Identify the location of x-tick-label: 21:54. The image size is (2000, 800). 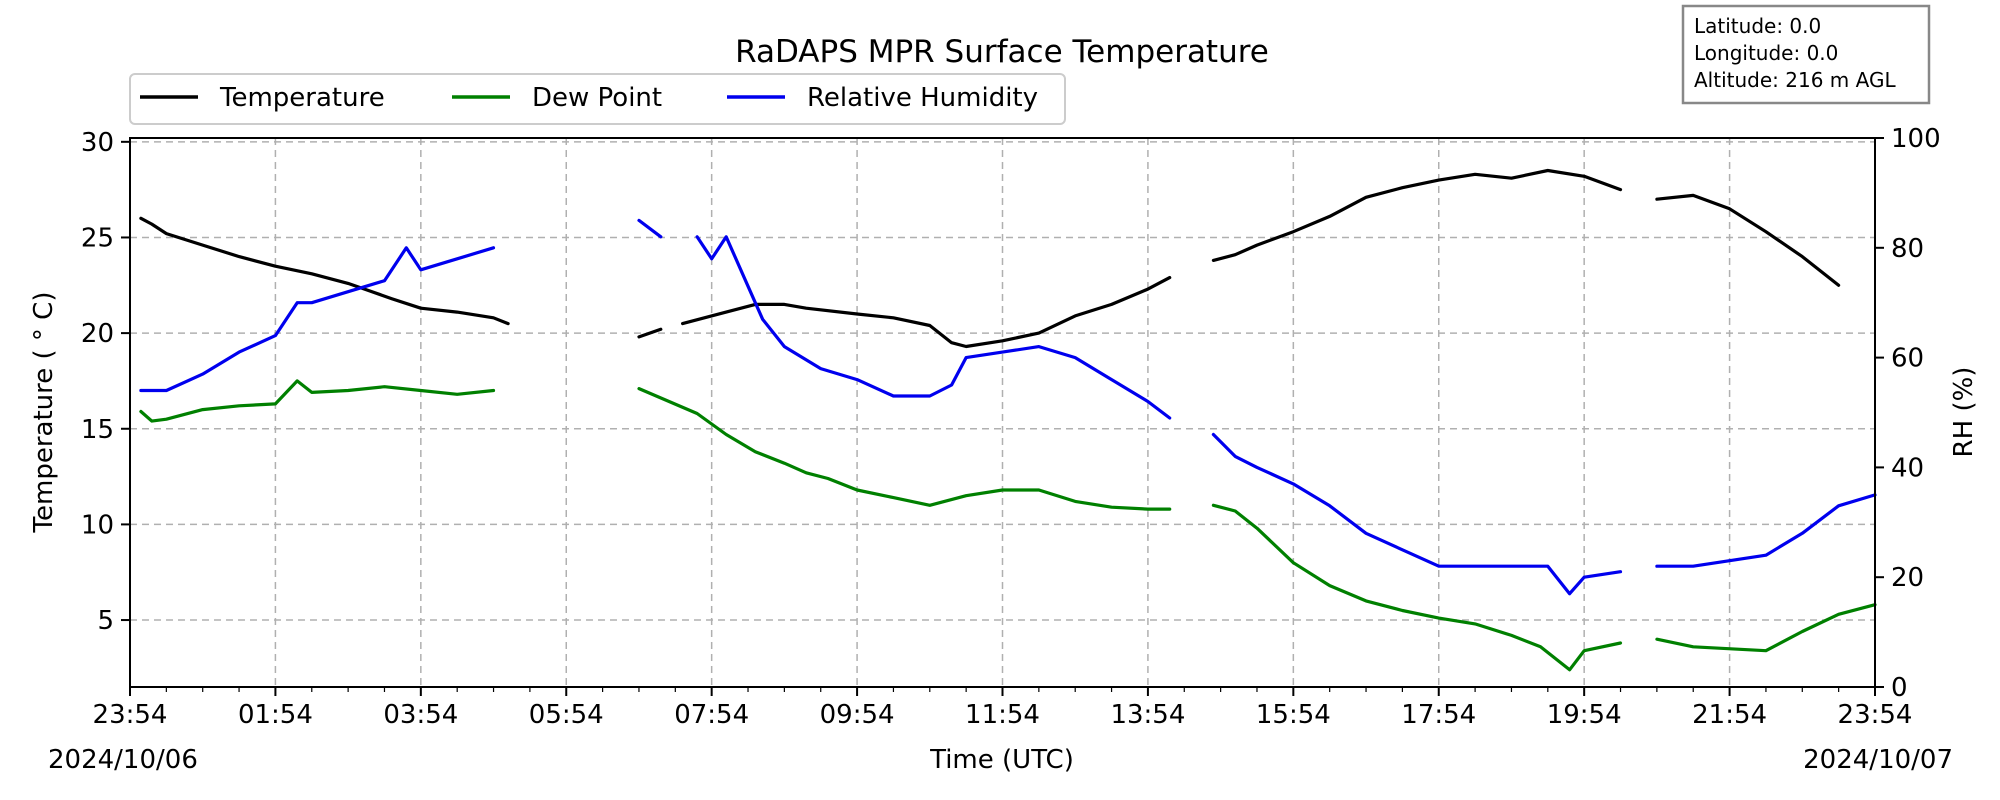
(1729, 715).